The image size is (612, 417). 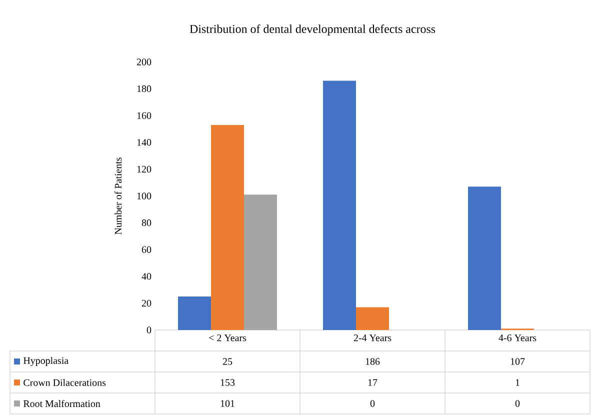 I want to click on x-tick-label: < 2 Years, so click(x=227, y=338).